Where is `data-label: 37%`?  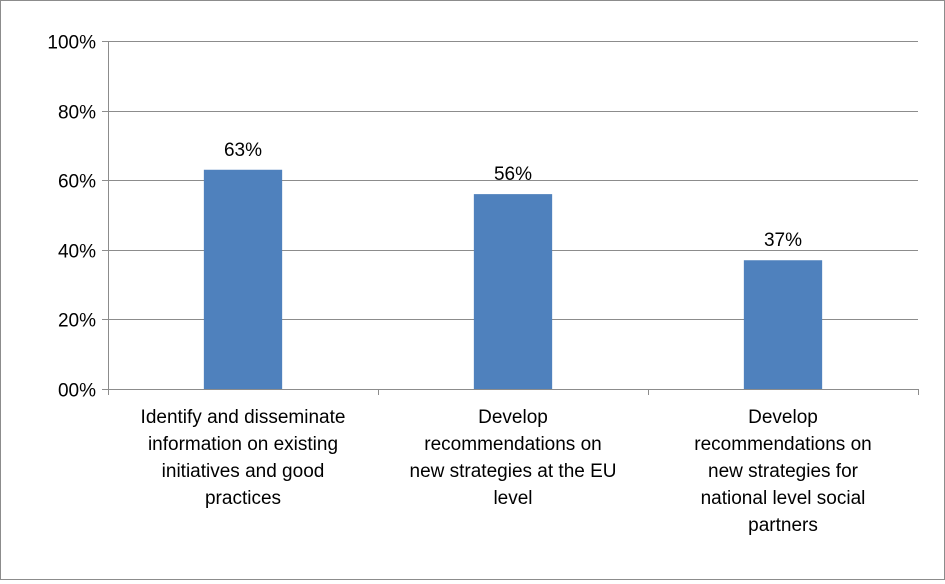 data-label: 37% is located at coordinates (783, 240).